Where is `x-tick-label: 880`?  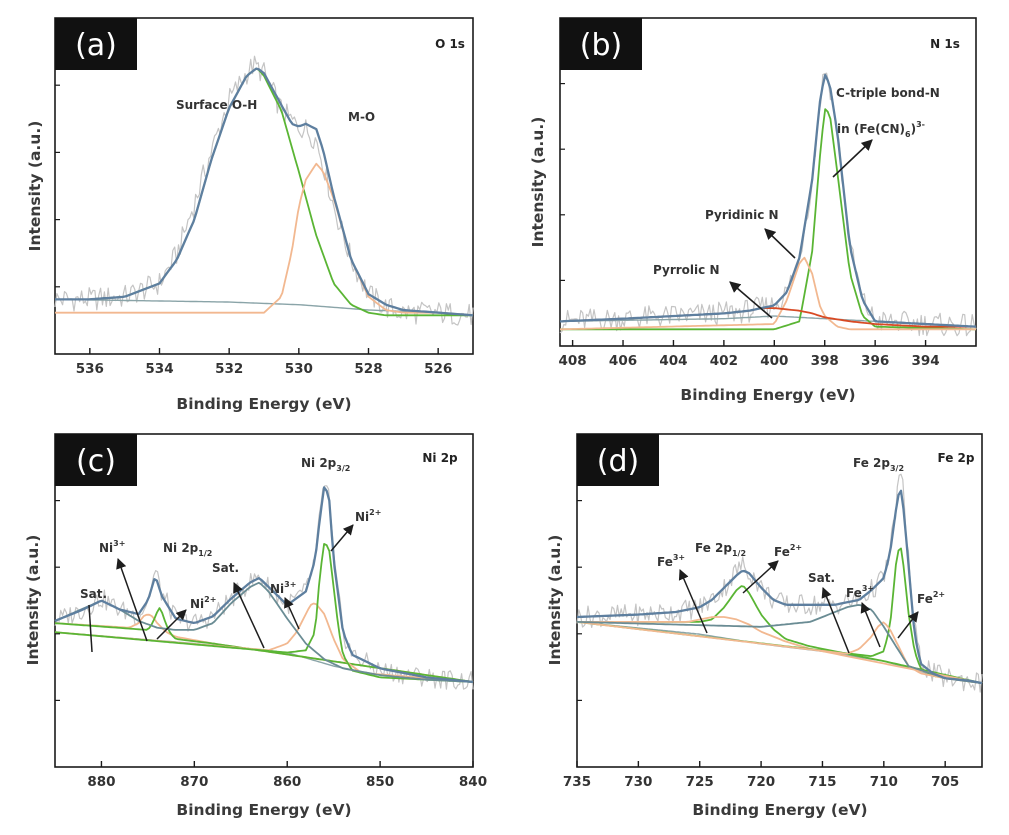 x-tick-label: 880 is located at coordinates (101, 782).